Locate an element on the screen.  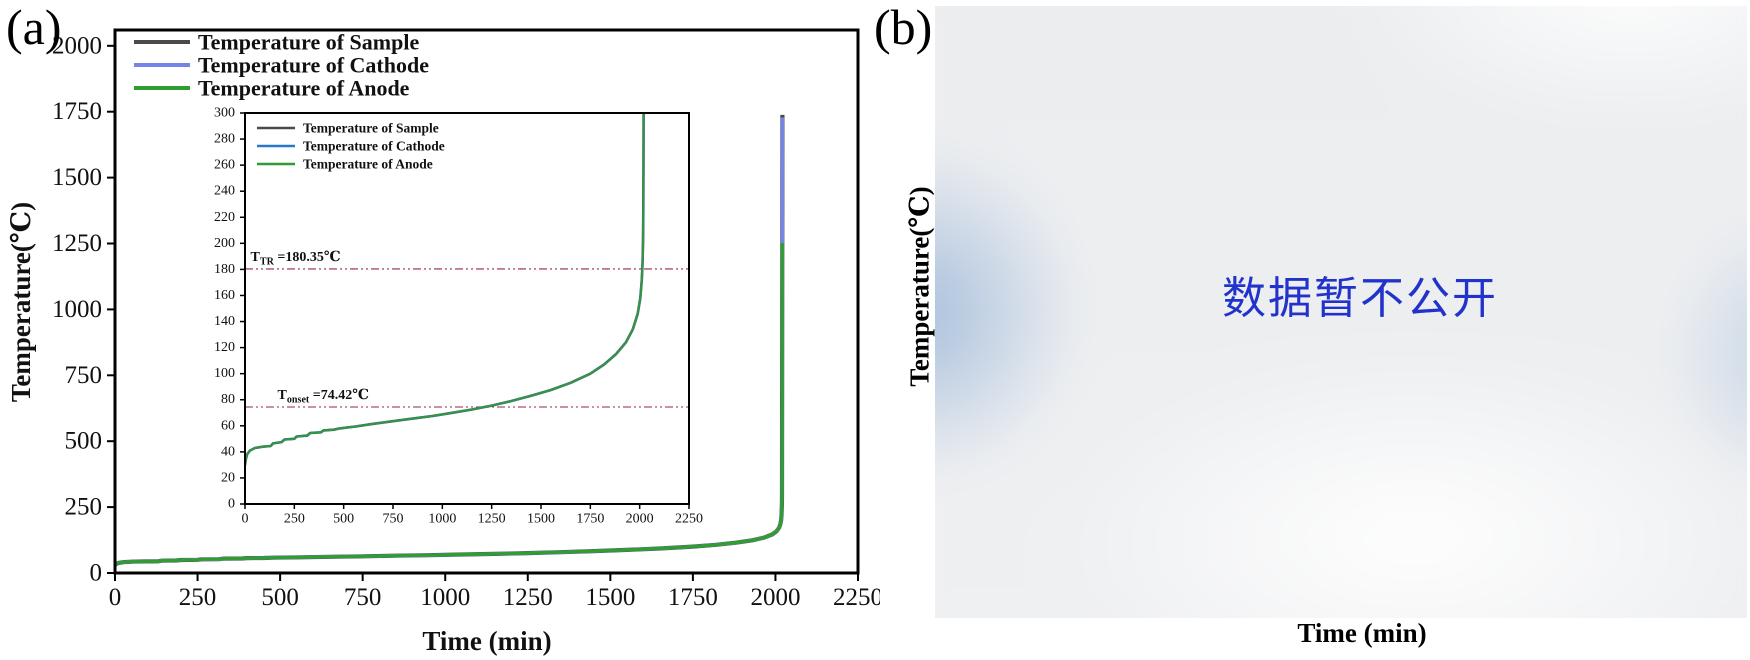
svg-text: 40 is located at coordinates (228, 451).